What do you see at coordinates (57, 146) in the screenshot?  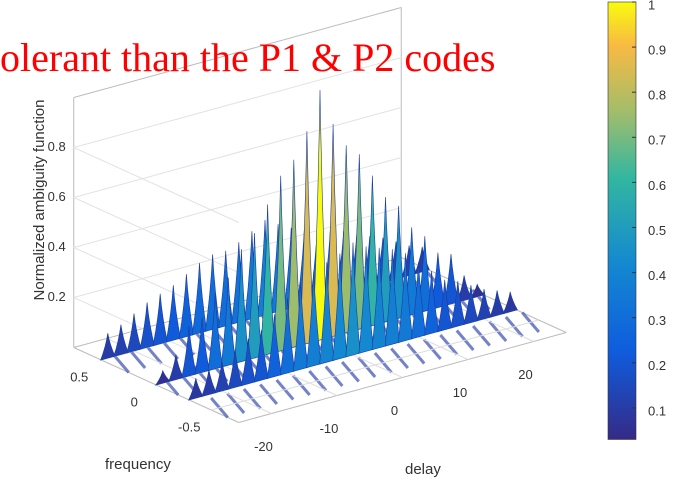 I see `z-tick-label: 0.8` at bounding box center [57, 146].